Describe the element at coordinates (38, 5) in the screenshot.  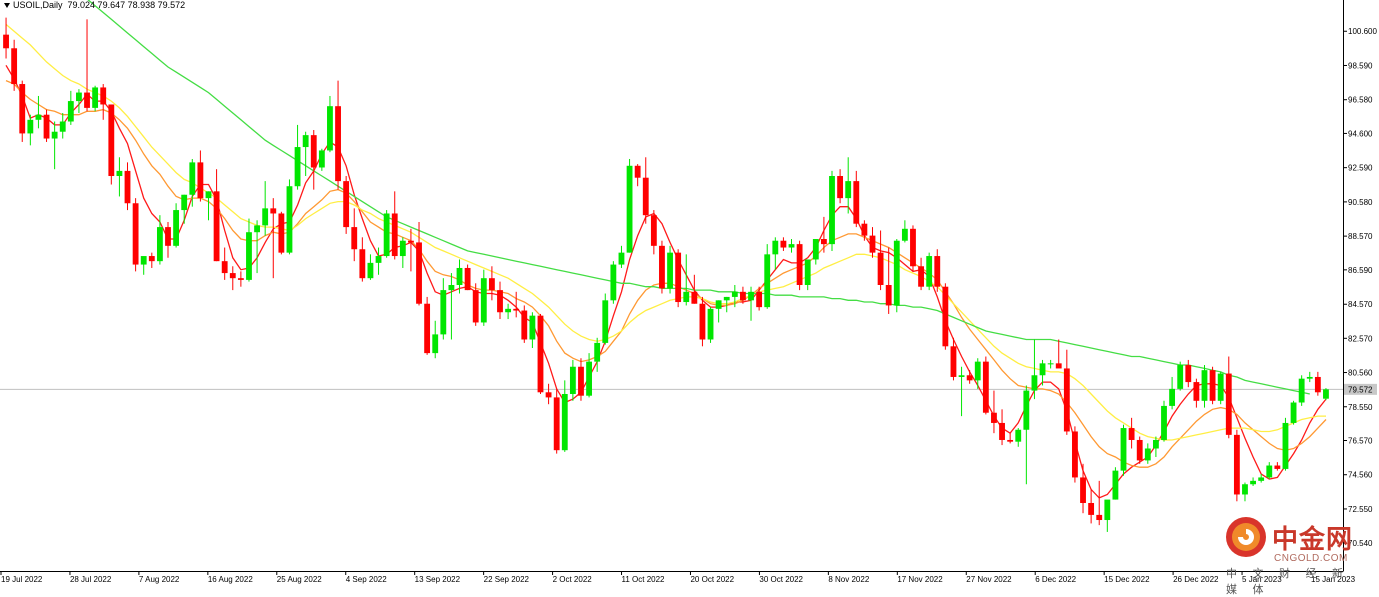
I see `symbol-name: USOIL,Daily` at that location.